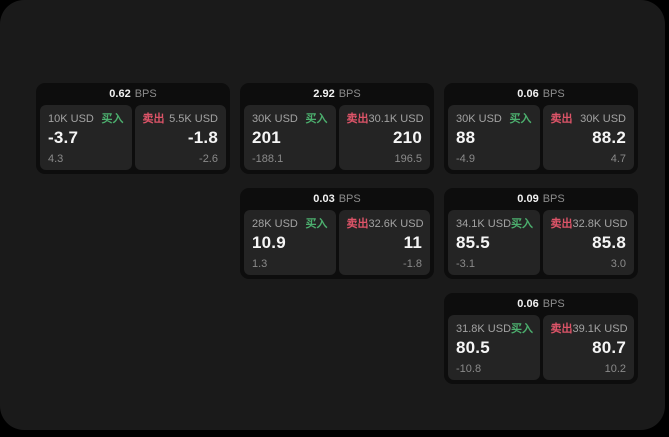 This screenshot has width=669, height=437. I want to click on sell-price: 85.8, so click(609, 242).